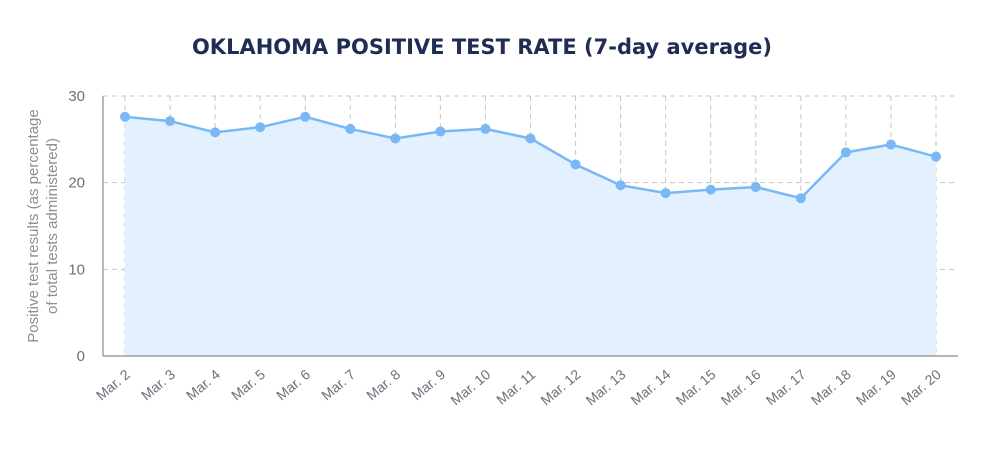 This screenshot has height=451, width=990. Describe the element at coordinates (605, 387) in the screenshot. I see `x-tick-label: Mar. 13` at that location.